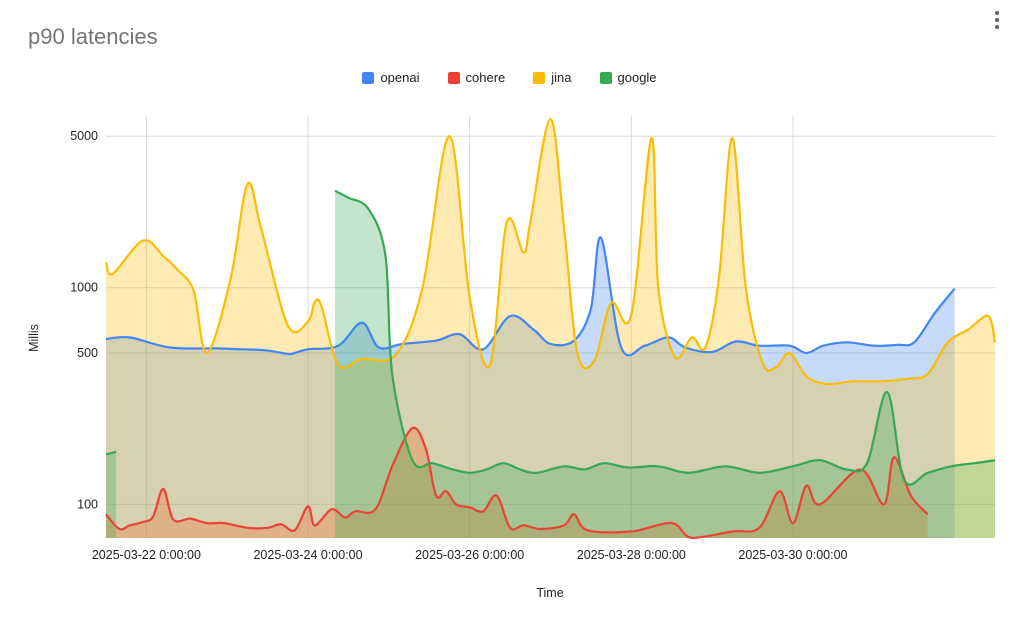 Image resolution: width=1019 pixels, height=623 pixels. I want to click on legend-item-cohere: cohere, so click(476, 77).